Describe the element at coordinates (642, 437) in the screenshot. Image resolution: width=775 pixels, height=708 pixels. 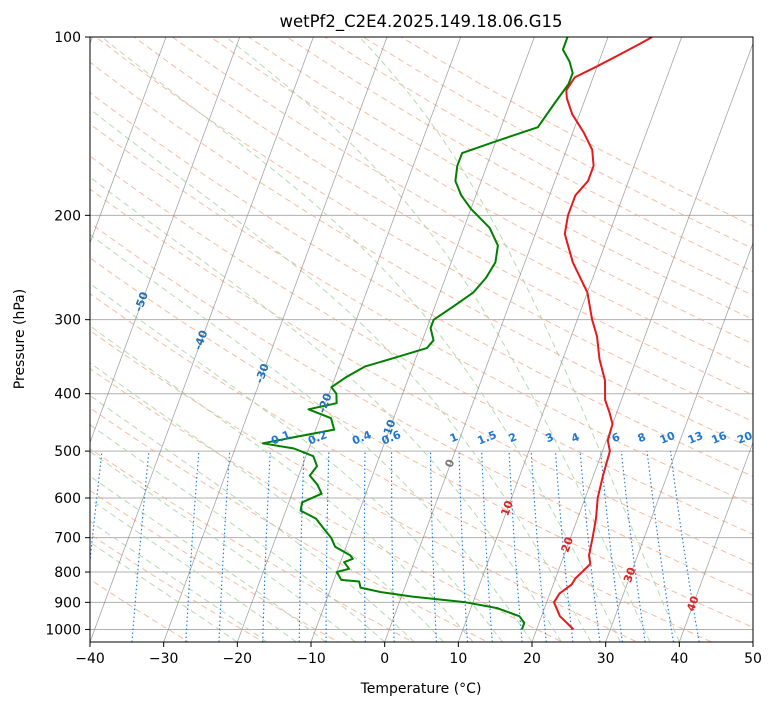
I see `mixing-ratio-label: 8` at that location.